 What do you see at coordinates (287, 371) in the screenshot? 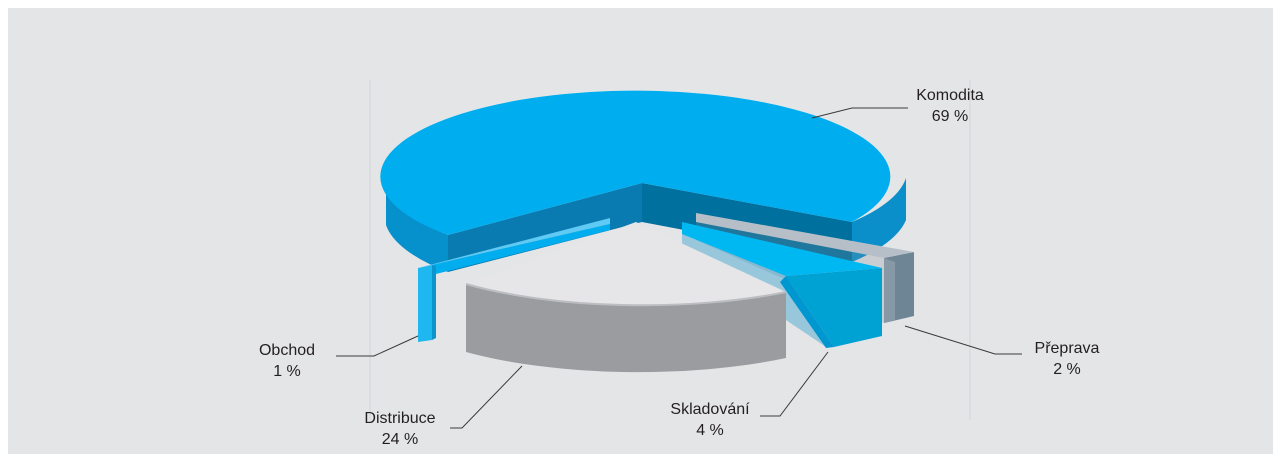
I see `label-obchod-value: 1 %` at bounding box center [287, 371].